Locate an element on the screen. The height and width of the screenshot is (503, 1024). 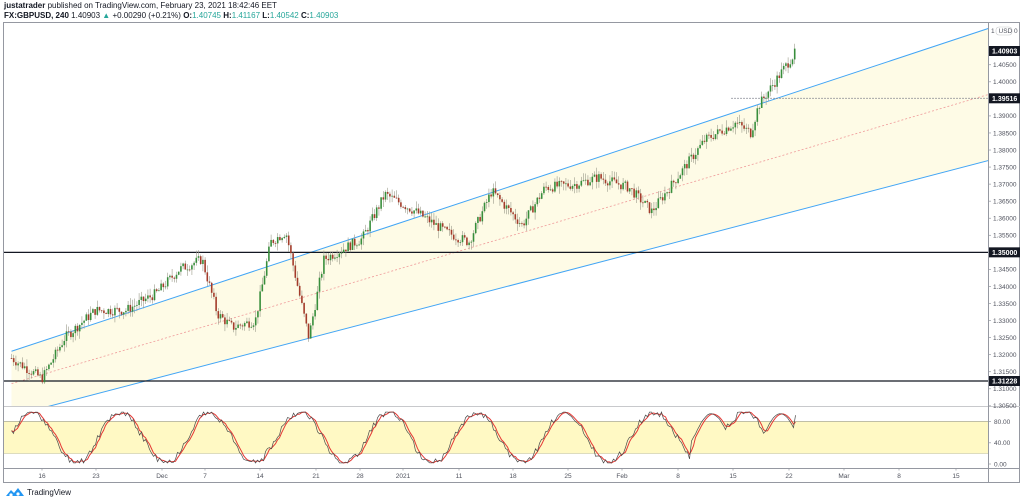
ohlc-open-label: O: is located at coordinates (188, 15).